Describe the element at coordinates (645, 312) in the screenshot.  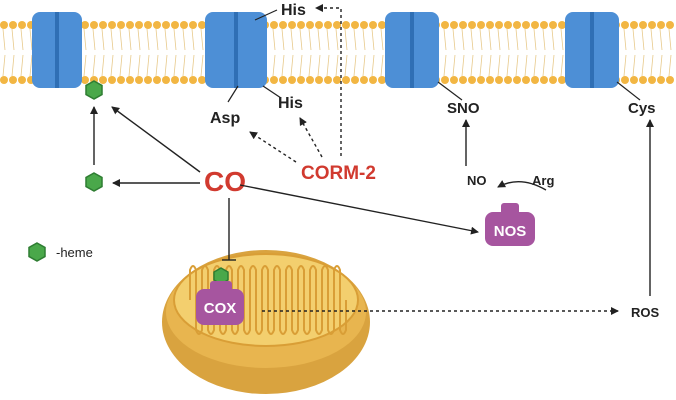
I see `ros-label: ROS` at that location.